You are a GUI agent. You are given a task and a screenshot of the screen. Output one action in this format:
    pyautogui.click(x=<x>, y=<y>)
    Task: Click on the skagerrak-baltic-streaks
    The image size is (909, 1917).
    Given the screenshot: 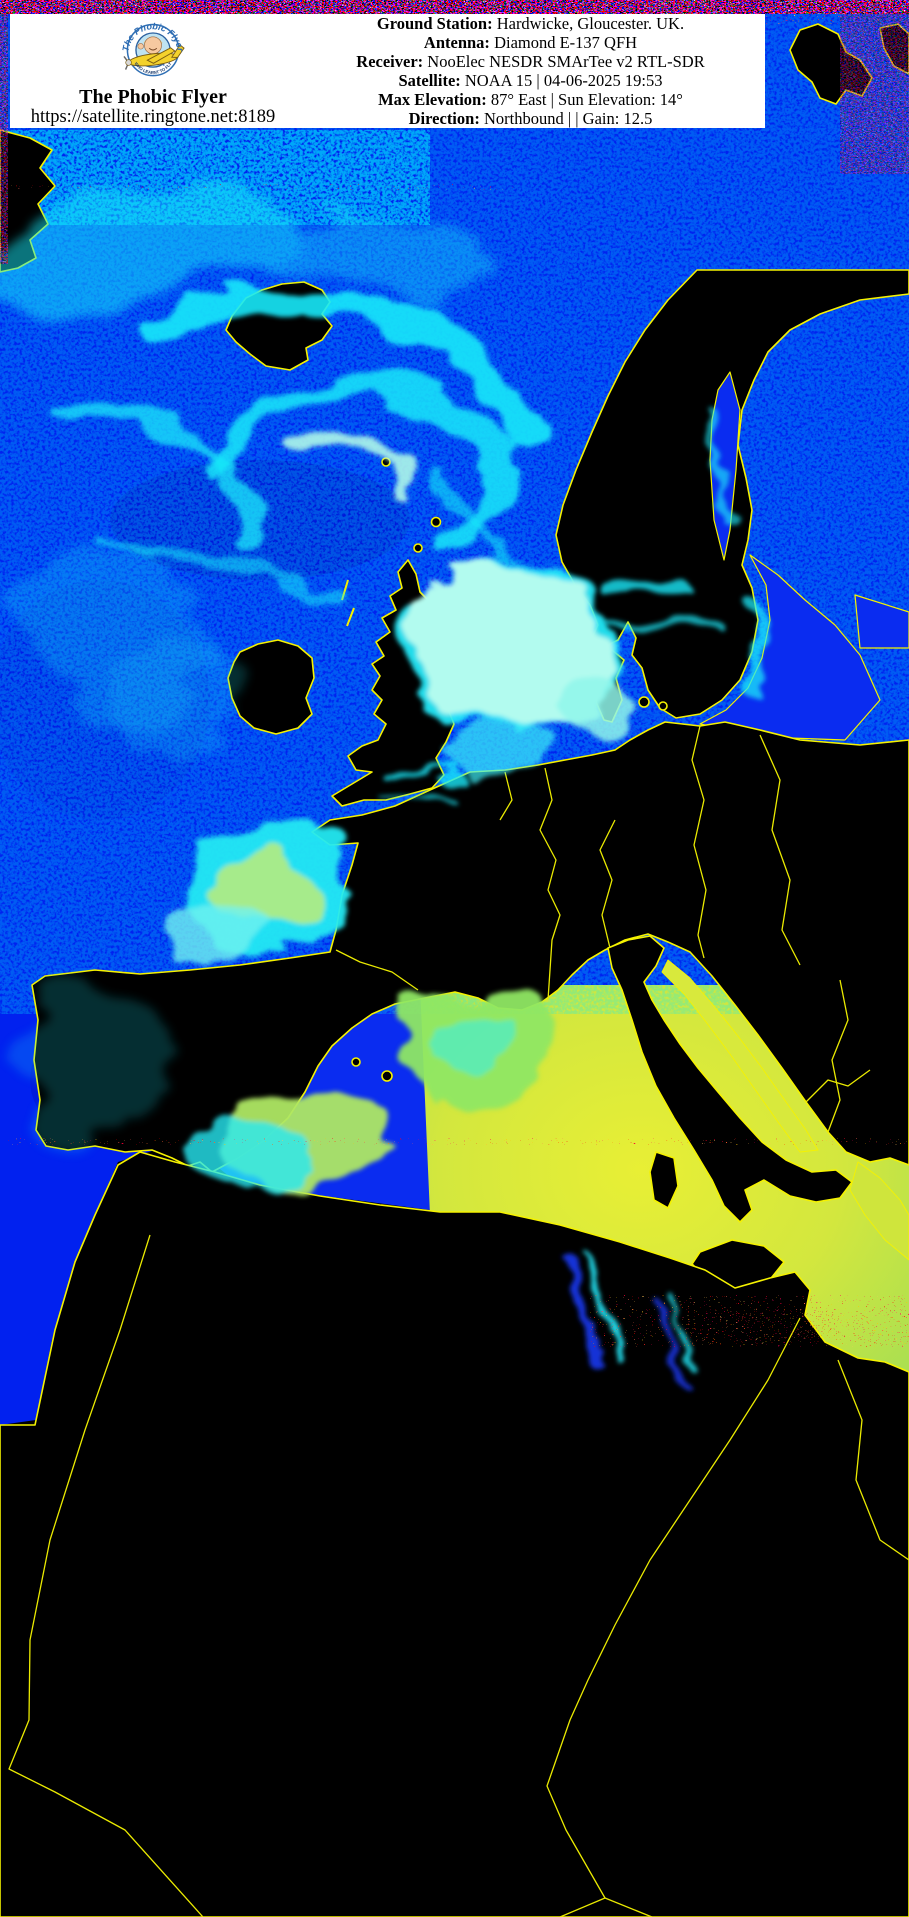 What is the action you would take?
    pyautogui.click(x=678, y=555)
    